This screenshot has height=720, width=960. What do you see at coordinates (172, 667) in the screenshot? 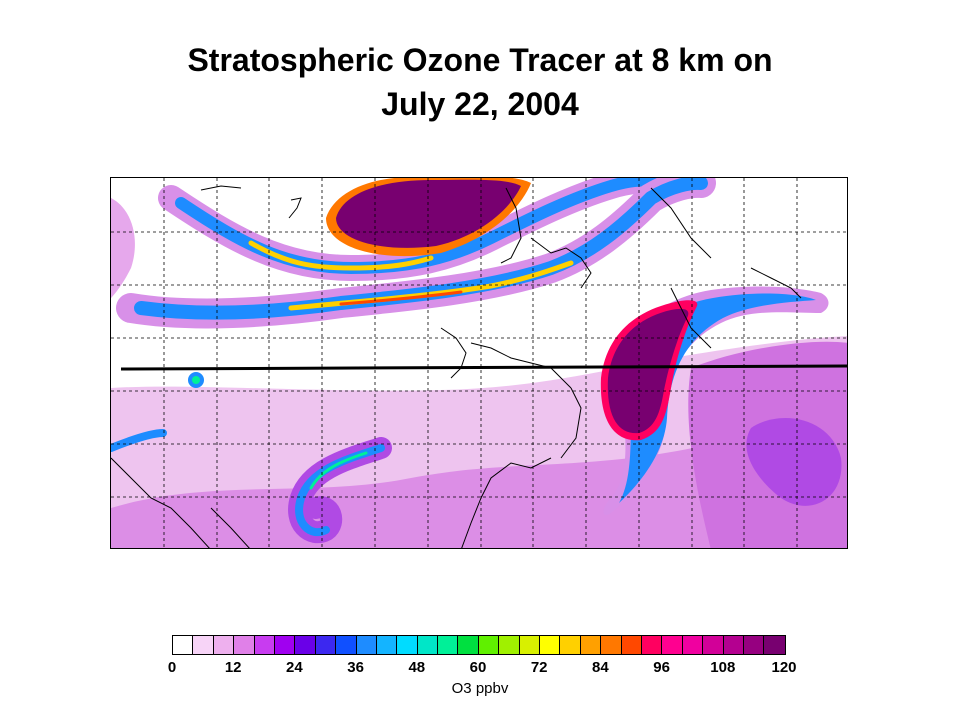
I see `colorbar-tick-label: 0` at bounding box center [172, 667].